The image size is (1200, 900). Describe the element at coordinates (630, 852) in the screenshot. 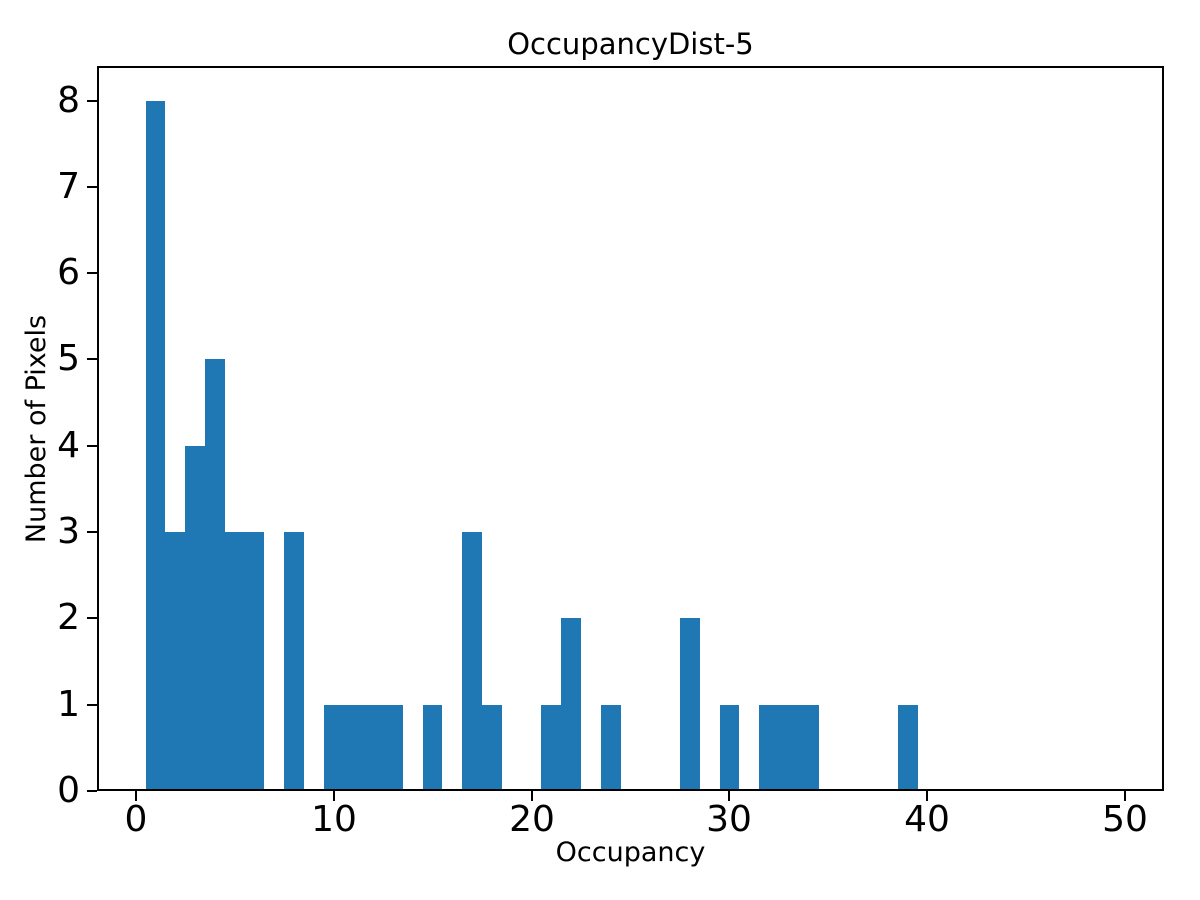

I see `x-axis-label: Occupancy` at that location.